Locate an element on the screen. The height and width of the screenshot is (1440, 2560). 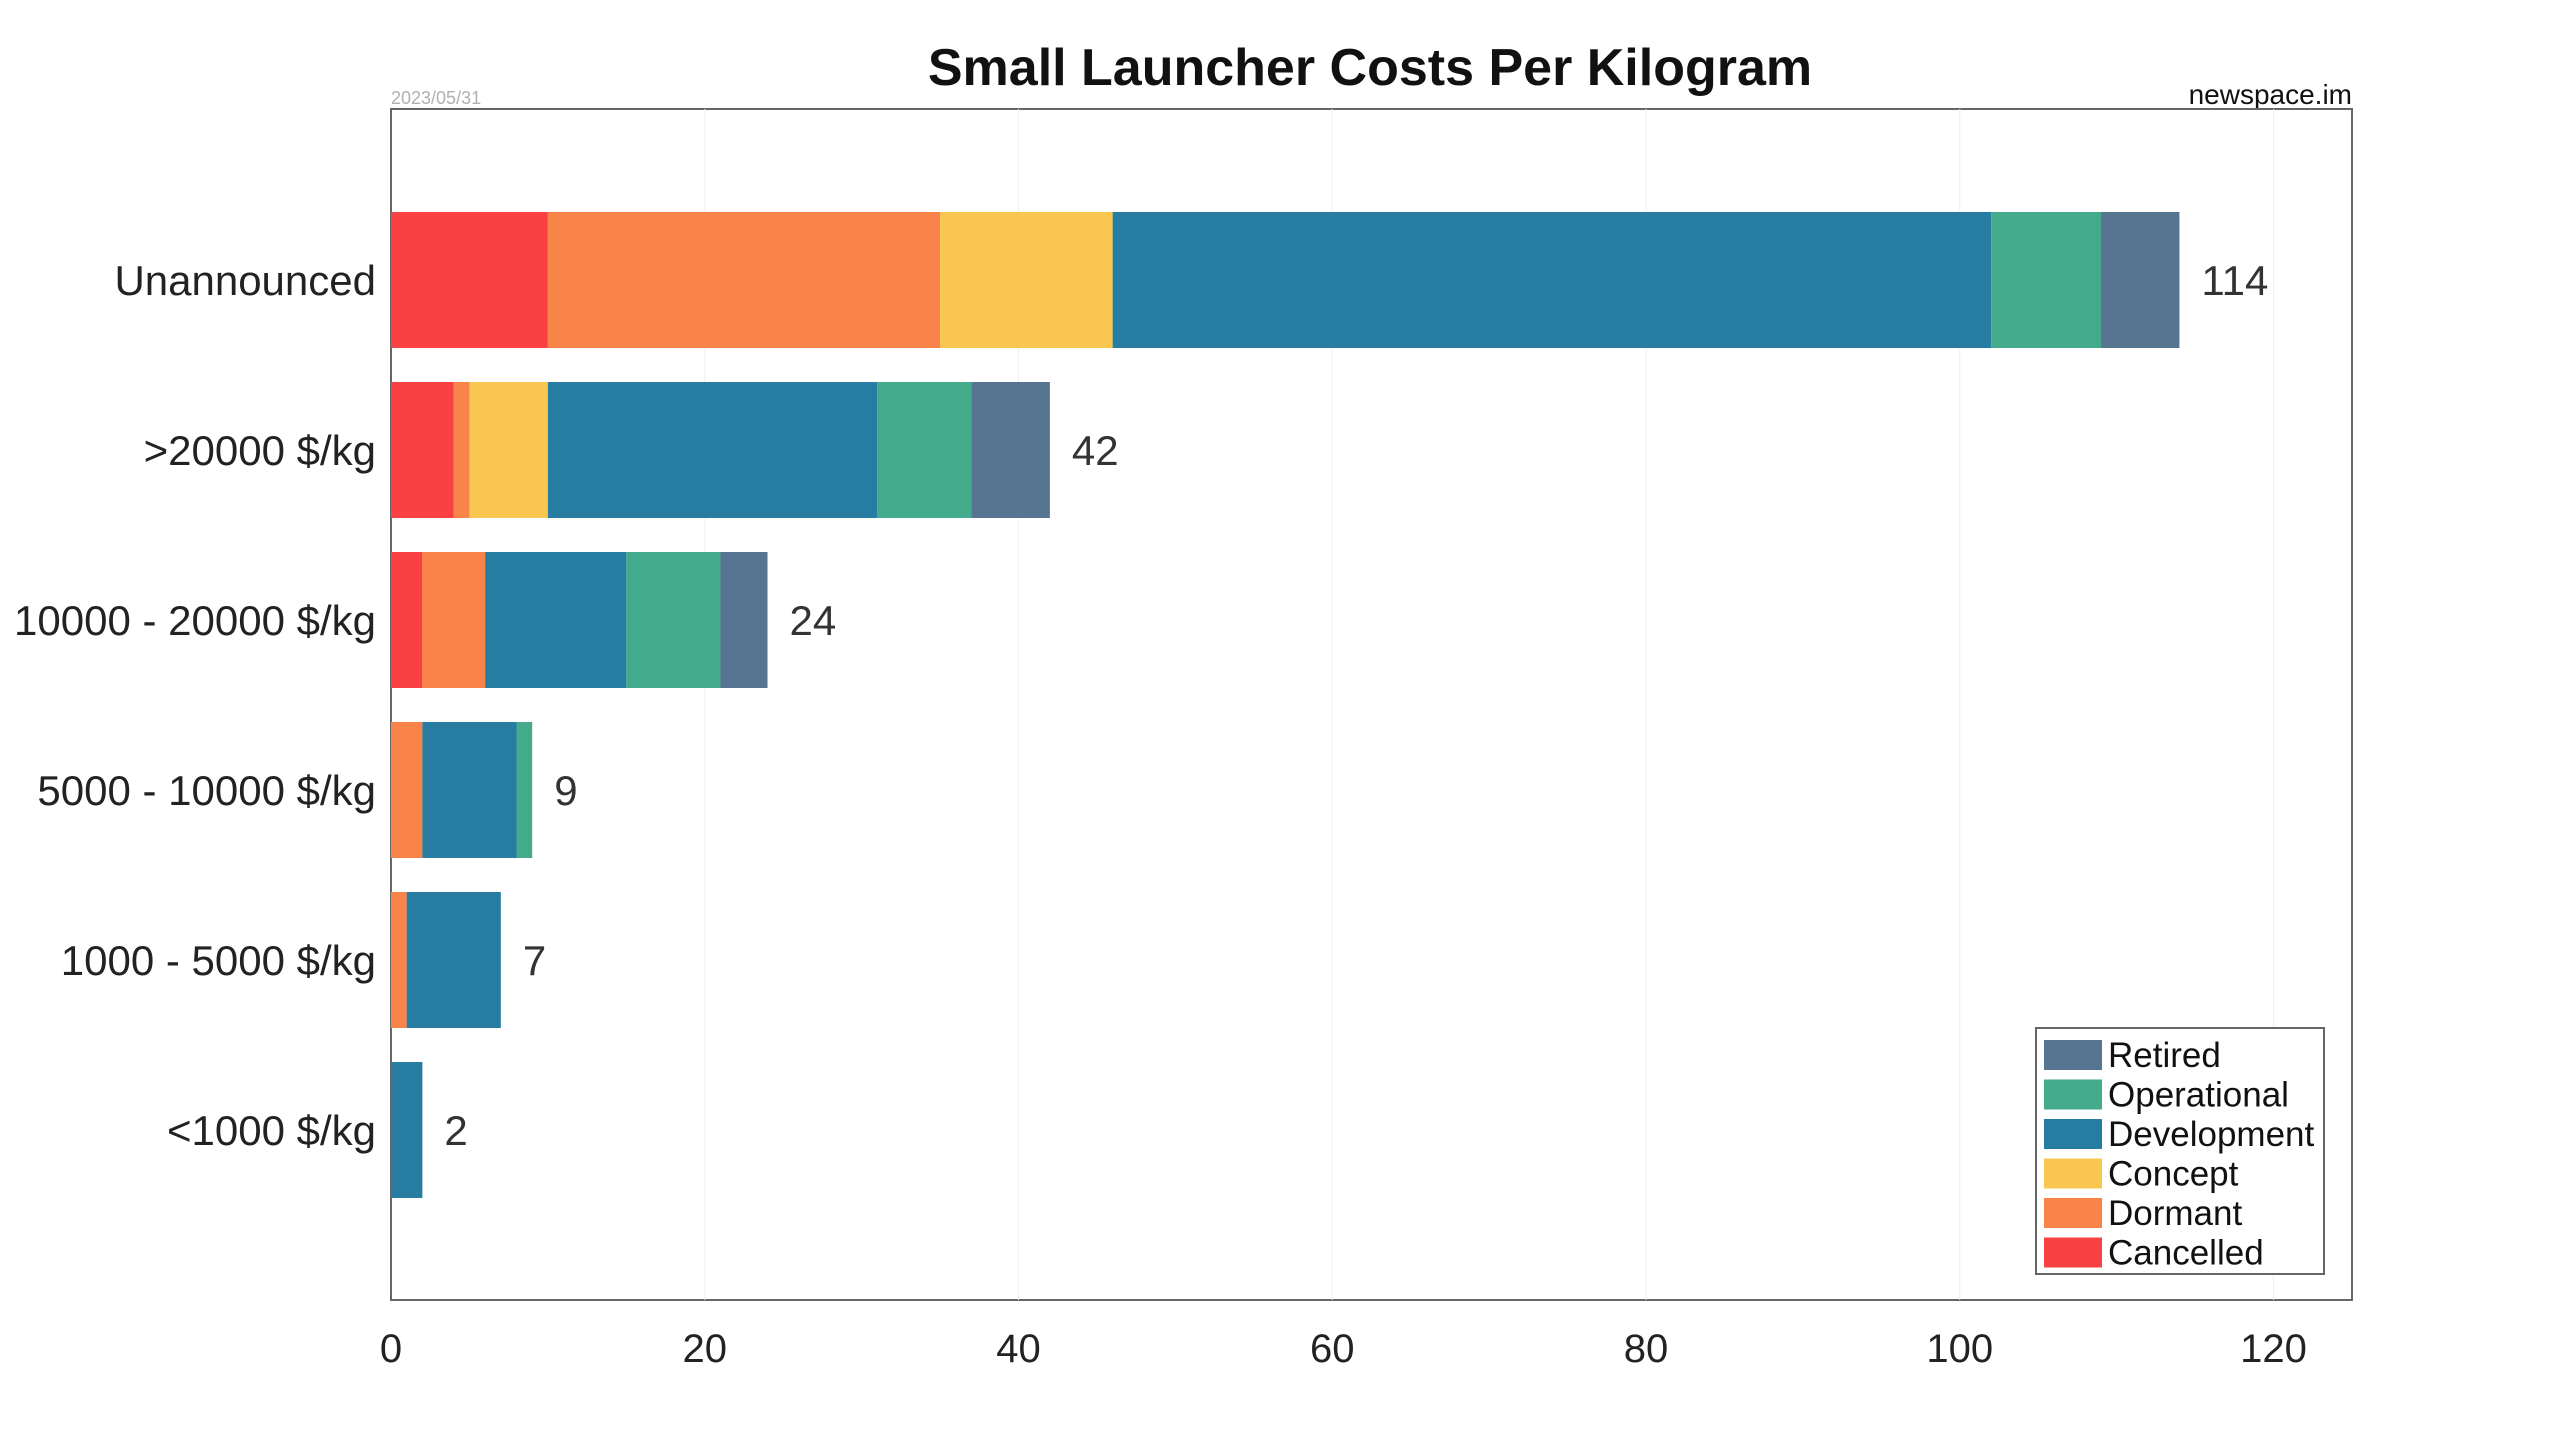
category-label: 1000 - 5000 $/kg is located at coordinates (218, 960).